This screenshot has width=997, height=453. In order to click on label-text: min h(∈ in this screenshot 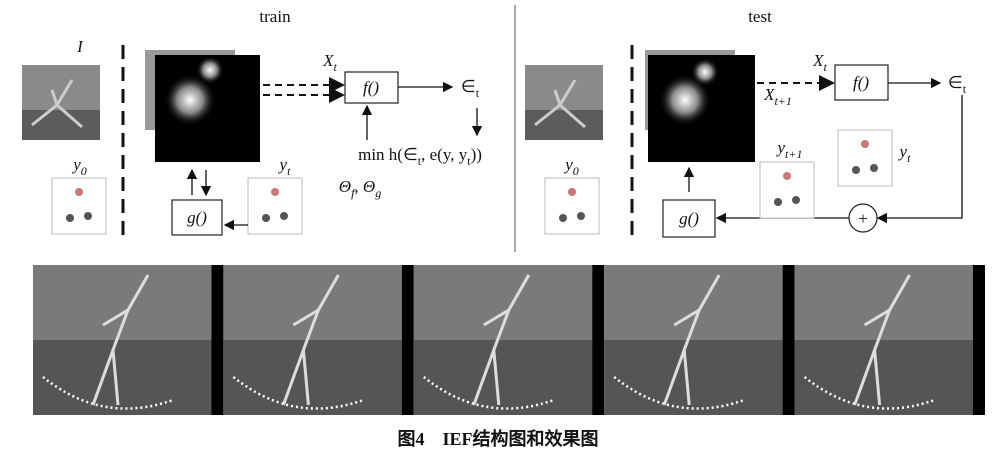, I will do `click(388, 154)`.